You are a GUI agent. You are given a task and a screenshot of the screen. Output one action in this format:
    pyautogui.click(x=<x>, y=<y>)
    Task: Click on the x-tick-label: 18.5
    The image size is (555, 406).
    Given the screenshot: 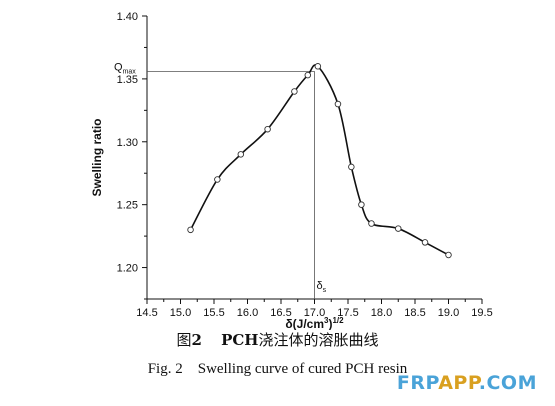 What is the action you would take?
    pyautogui.click(x=414, y=313)
    